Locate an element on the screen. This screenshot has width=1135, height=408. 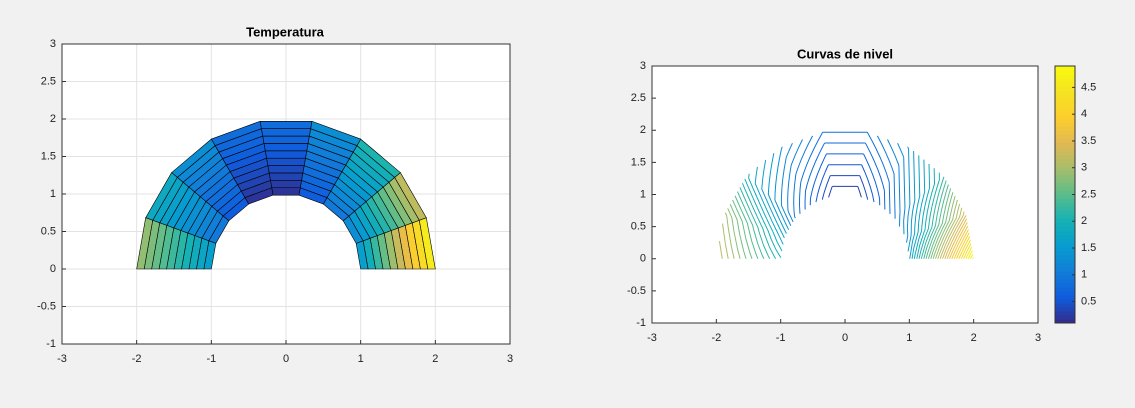
chart-title: Curvas de nivel is located at coordinates (845, 53).